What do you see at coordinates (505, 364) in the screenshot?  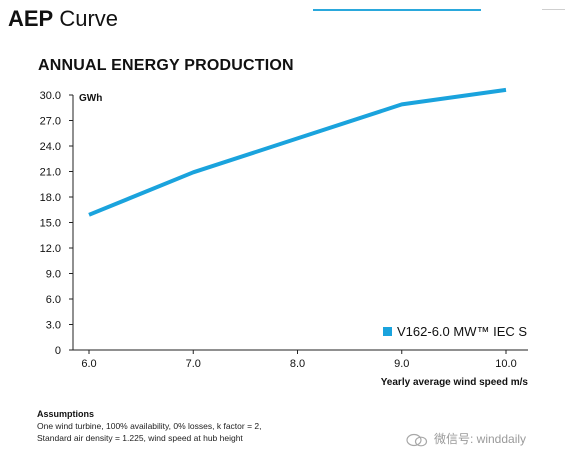 I see `x-tick-label: 10.0` at bounding box center [505, 364].